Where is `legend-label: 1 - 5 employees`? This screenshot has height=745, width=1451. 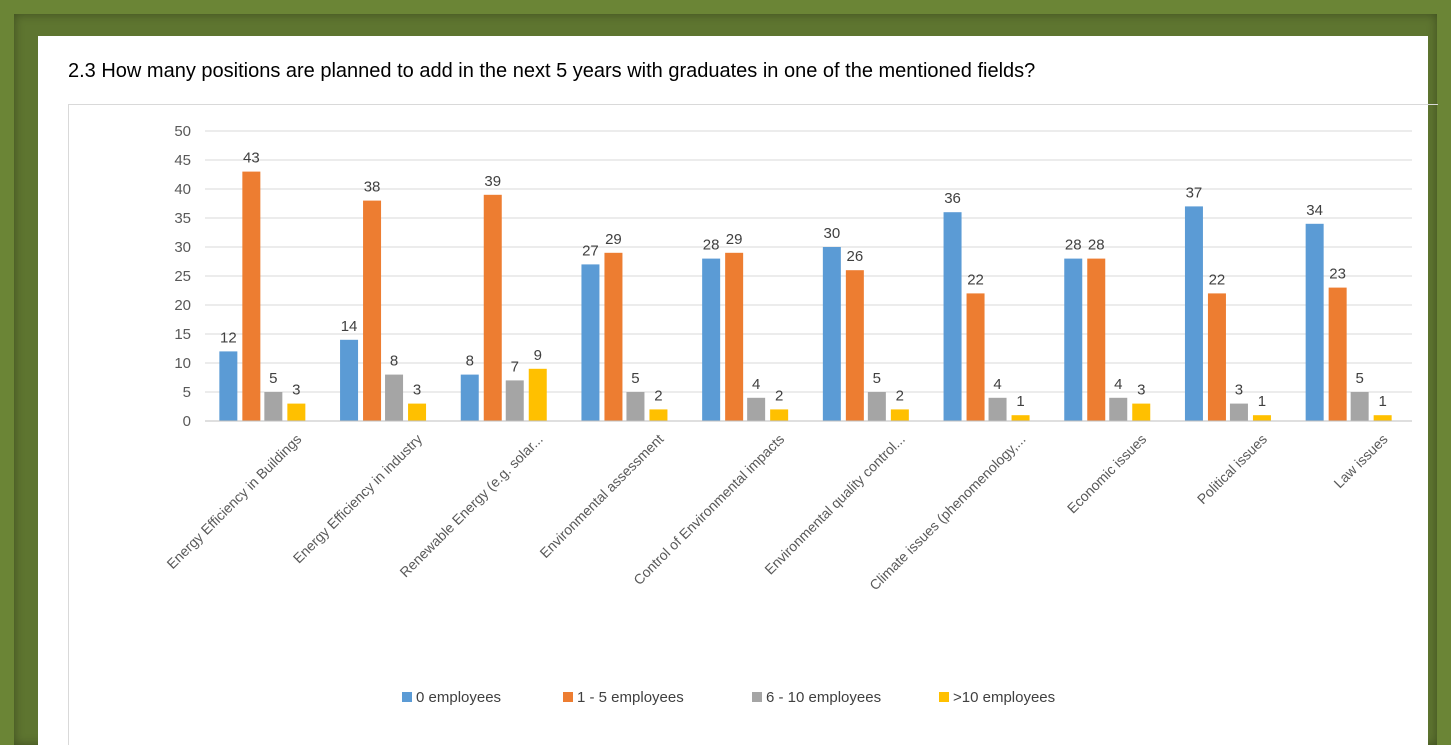 legend-label: 1 - 5 employees is located at coordinates (630, 697).